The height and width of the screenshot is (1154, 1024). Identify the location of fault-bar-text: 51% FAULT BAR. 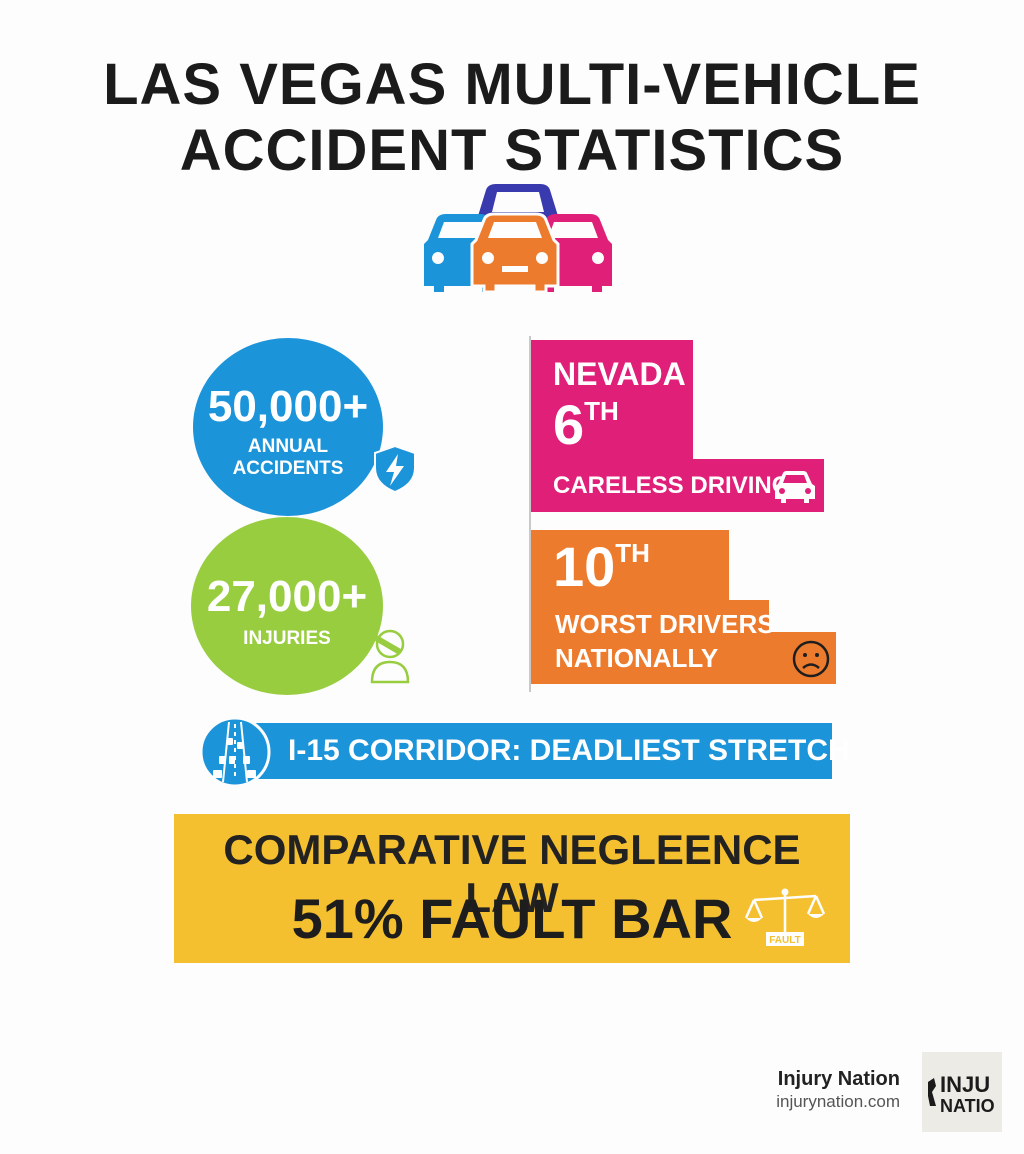
(512, 918).